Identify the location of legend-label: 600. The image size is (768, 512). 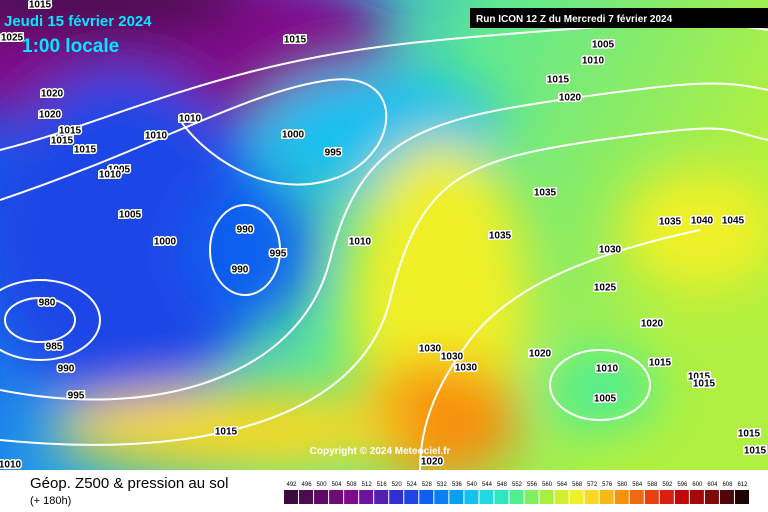
(697, 485).